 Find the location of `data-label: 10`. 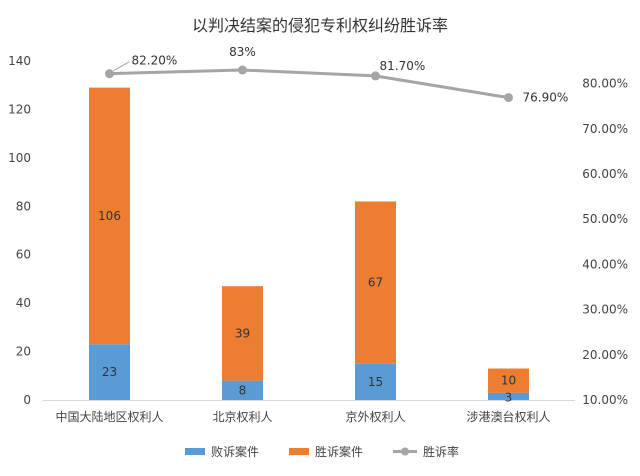

data-label: 10 is located at coordinates (508, 381).